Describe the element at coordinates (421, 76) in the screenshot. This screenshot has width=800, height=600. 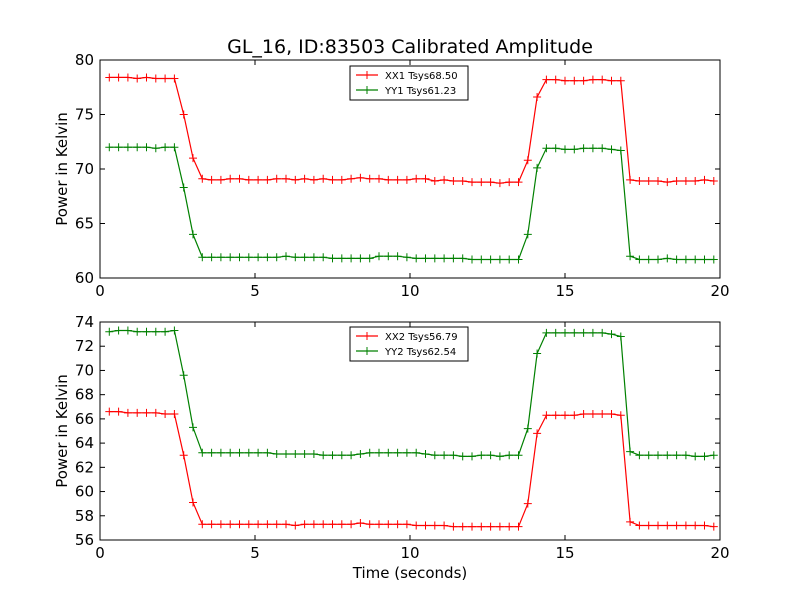
I see `legend-label: XX1 Tsys68.50` at that location.